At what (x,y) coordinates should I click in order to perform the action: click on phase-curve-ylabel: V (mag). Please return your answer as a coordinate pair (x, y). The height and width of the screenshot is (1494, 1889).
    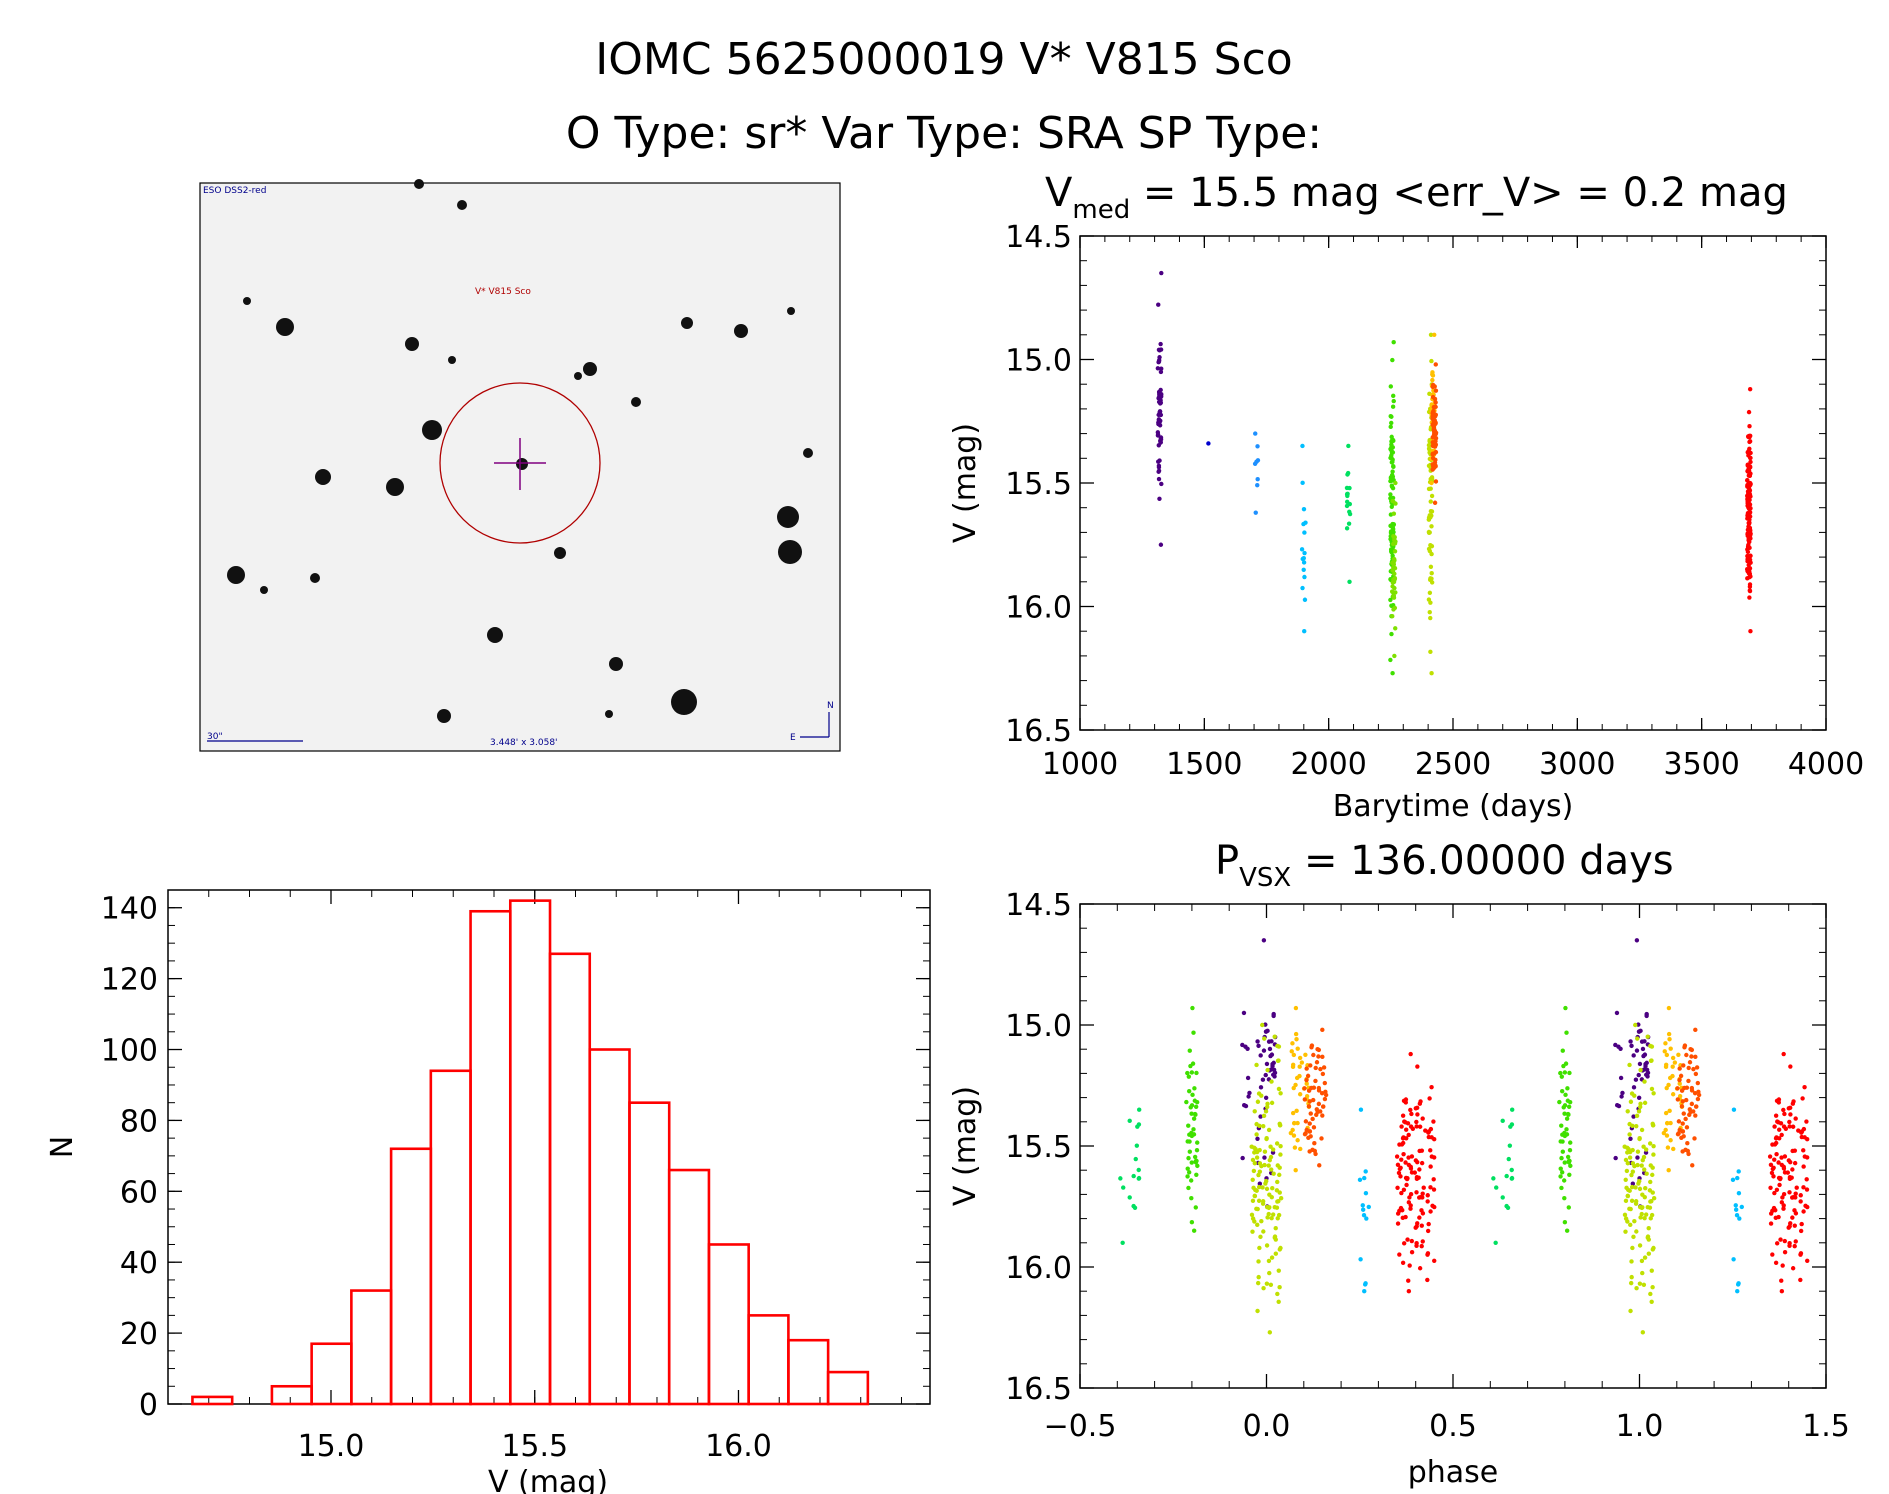
    Looking at the image, I should click on (965, 1146).